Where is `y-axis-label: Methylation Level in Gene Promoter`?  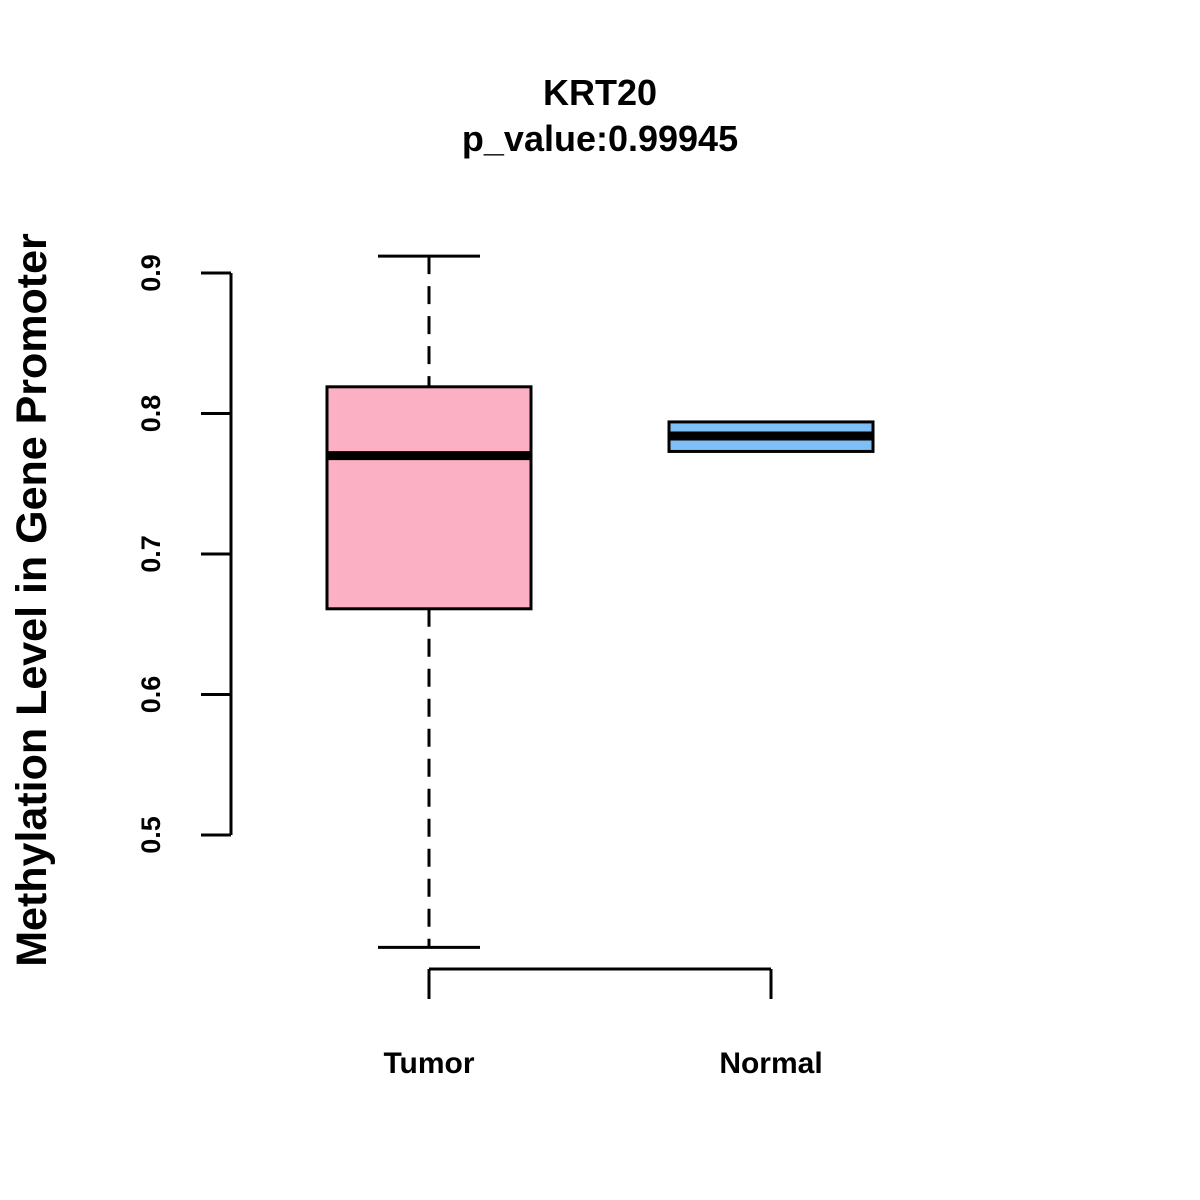
y-axis-label: Methylation Level in Gene Promoter is located at coordinates (32, 600).